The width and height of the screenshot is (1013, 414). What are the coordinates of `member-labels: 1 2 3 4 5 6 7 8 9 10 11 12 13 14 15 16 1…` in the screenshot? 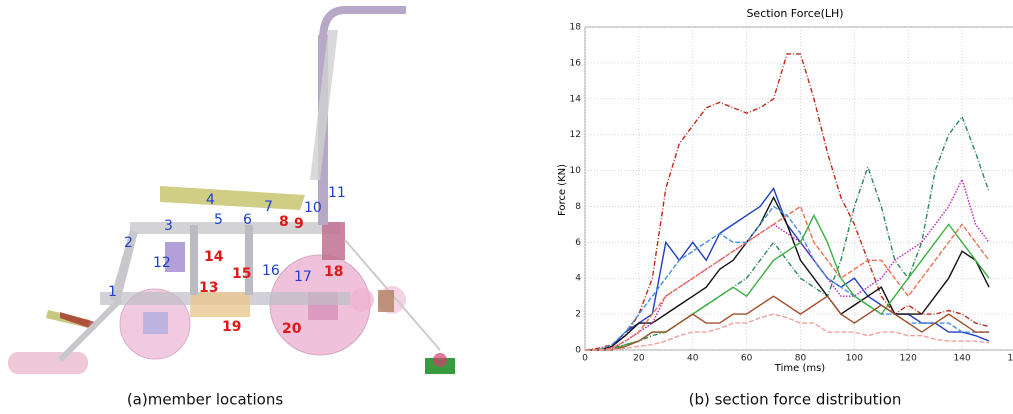 It's located at (227, 261).